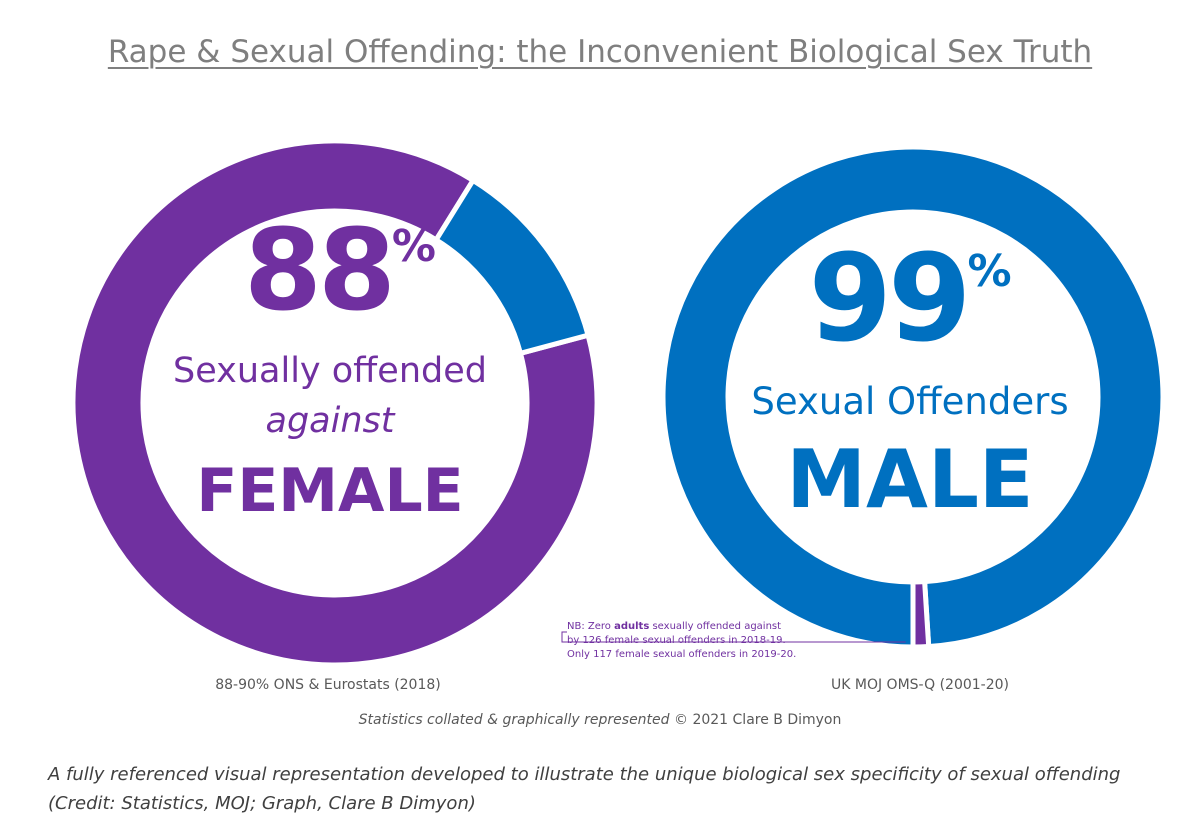  Describe the element at coordinates (328, 685) in the screenshot. I see `left-source: 88-90% ONS & Eurostats (2018)` at that location.